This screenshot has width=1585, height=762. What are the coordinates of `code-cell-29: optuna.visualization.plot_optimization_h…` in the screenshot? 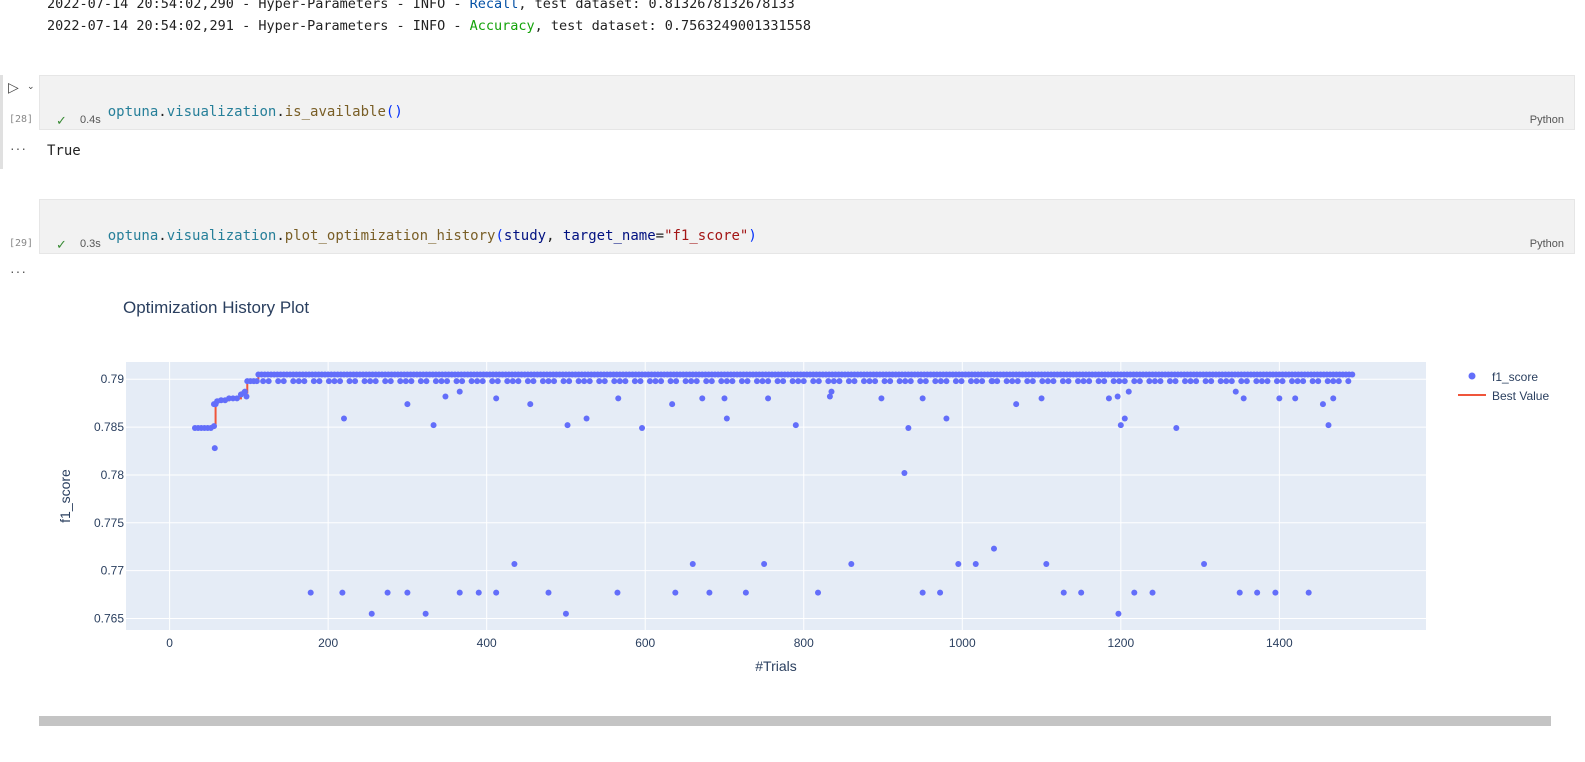 It's located at (807, 226).